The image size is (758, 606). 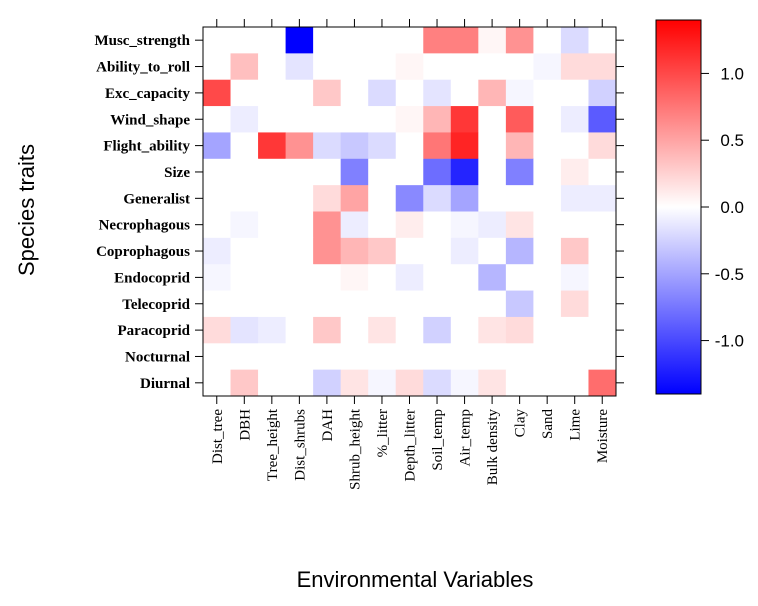 I want to click on x-tick-label: Dist_shrubs, so click(x=300, y=445).